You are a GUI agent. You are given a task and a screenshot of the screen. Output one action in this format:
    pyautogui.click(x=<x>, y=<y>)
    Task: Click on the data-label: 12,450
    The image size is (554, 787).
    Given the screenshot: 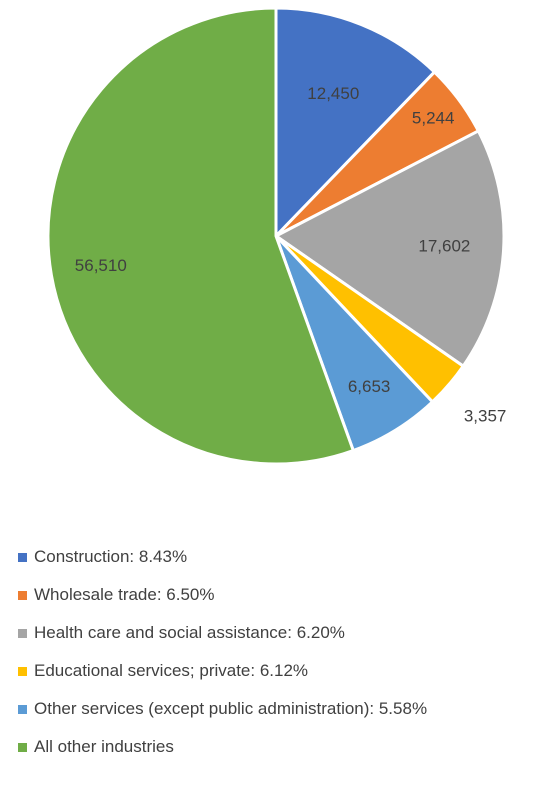 What is the action you would take?
    pyautogui.click(x=333, y=93)
    